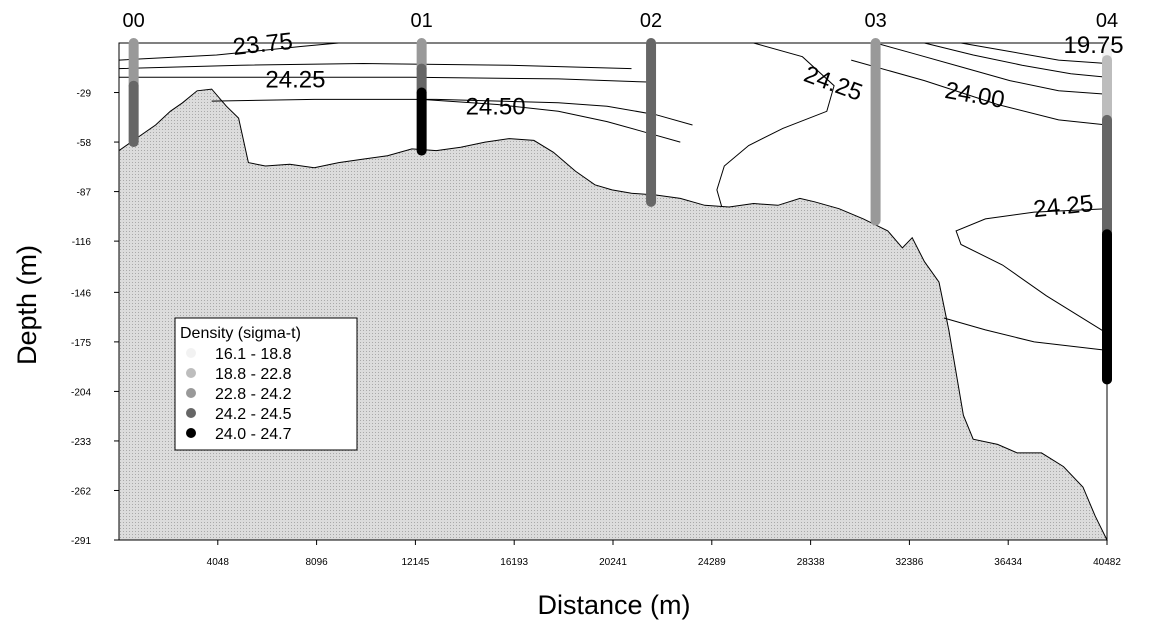 The image size is (1152, 635). What do you see at coordinates (712, 562) in the screenshot?
I see `x-tick-label-5: 24289` at bounding box center [712, 562].